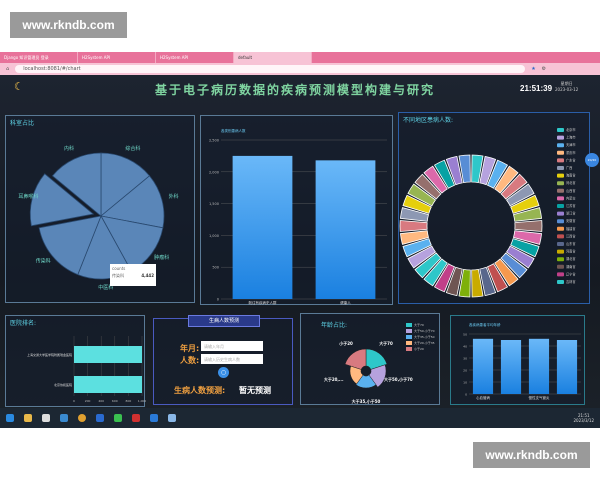  Describe the element at coordinates (49, 354) in the screenshot. I see `y-tick-label: 上海交通大学医学院附属瑞金医院` at that location.